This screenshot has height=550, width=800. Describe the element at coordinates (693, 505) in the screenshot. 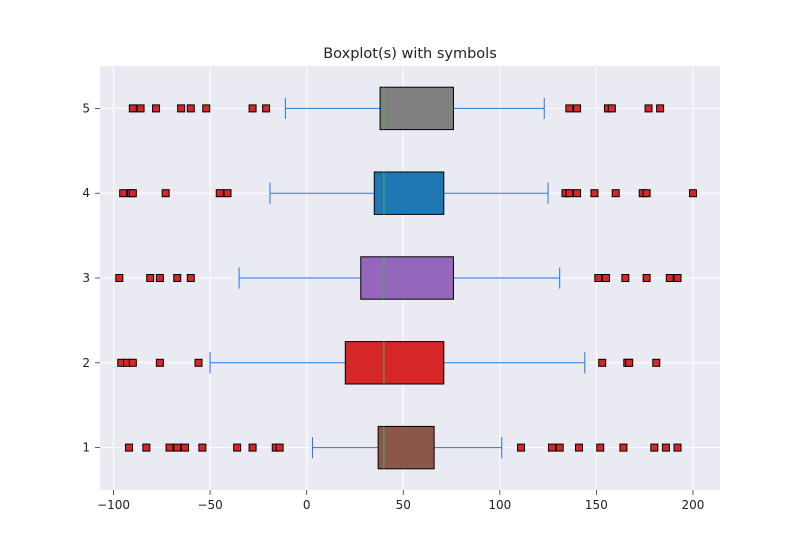

I see `x-tick-label: 200` at that location.